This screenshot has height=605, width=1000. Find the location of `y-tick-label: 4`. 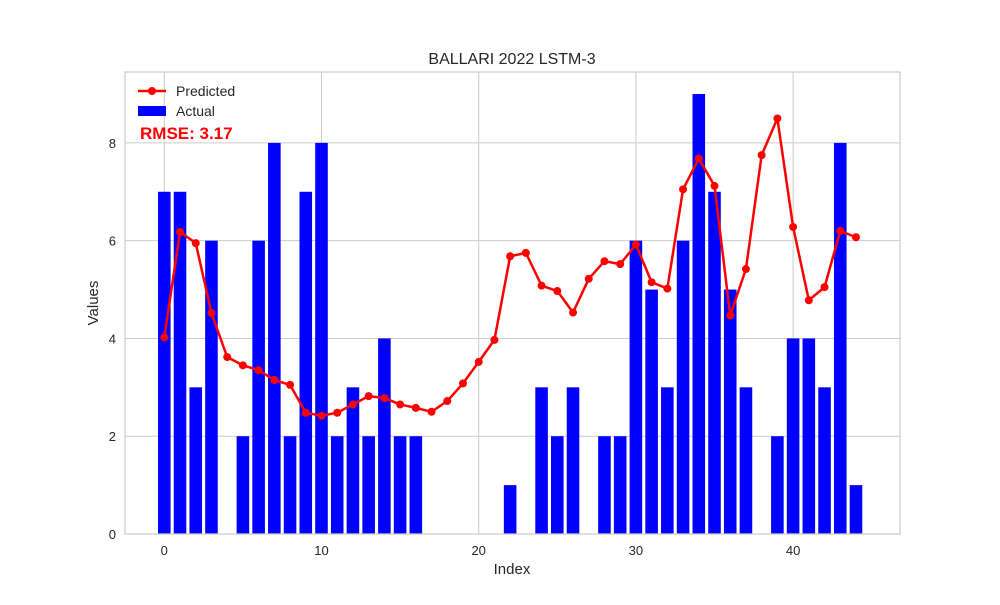

y-tick-label: 4 is located at coordinates (112, 338).